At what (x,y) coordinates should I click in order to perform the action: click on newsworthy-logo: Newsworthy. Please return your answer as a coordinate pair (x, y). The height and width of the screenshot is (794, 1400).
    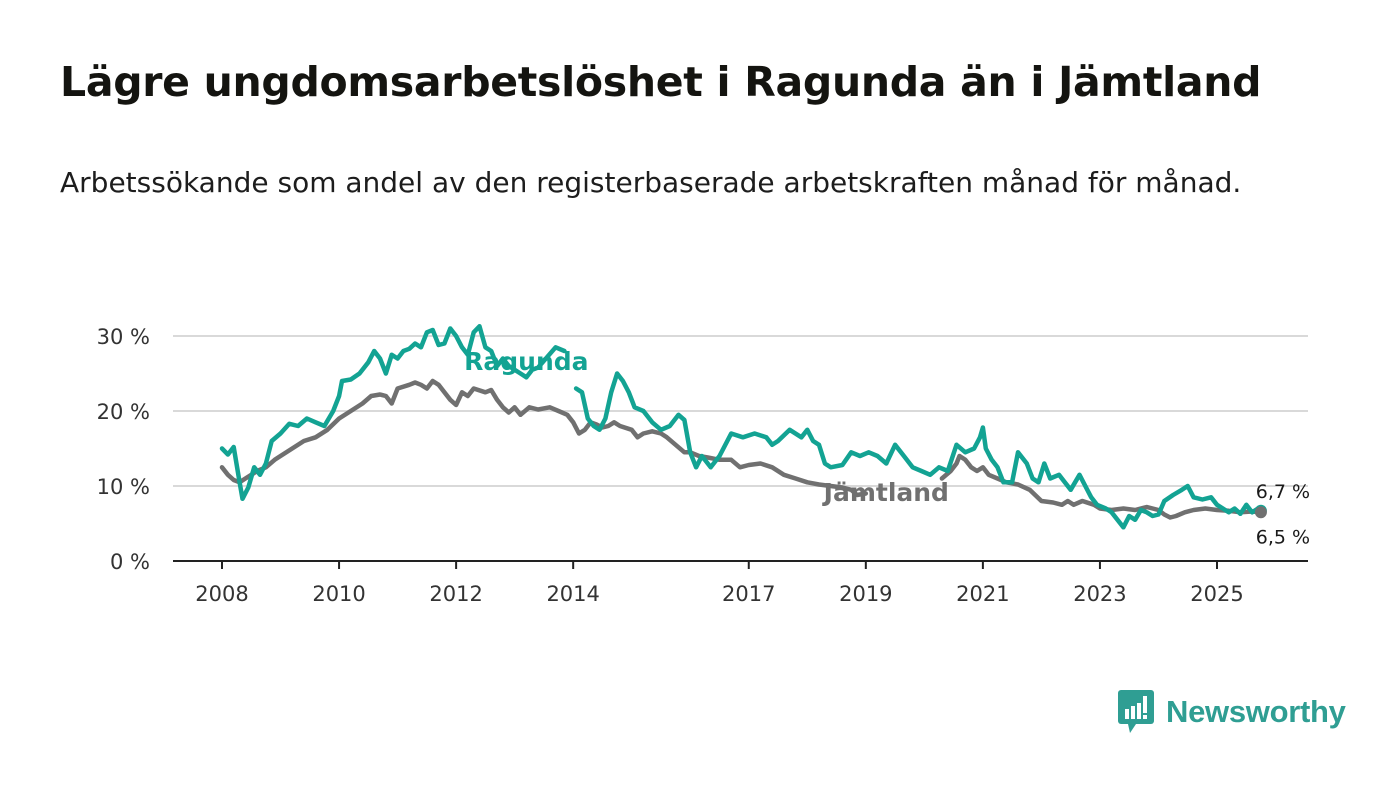
    Looking at the image, I should click on (1232, 712).